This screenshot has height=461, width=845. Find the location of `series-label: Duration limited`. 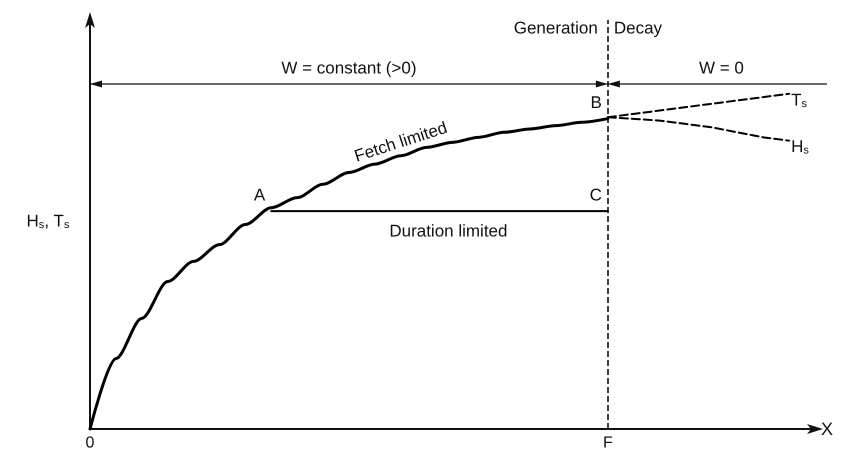

series-label: Duration limited is located at coordinates (448, 231).